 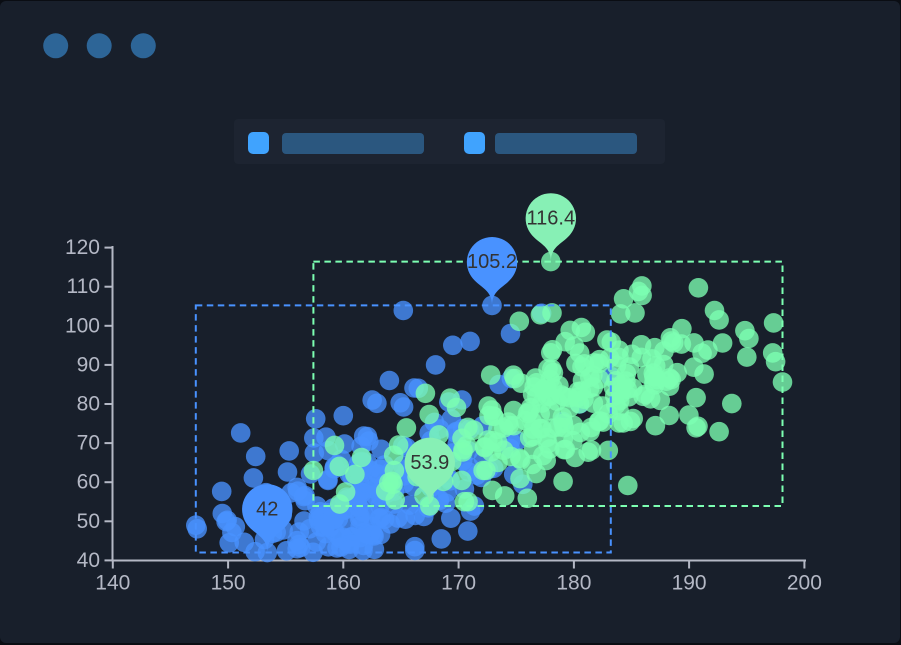 What do you see at coordinates (88, 443) in the screenshot?
I see `svg-text: 70` at bounding box center [88, 443].